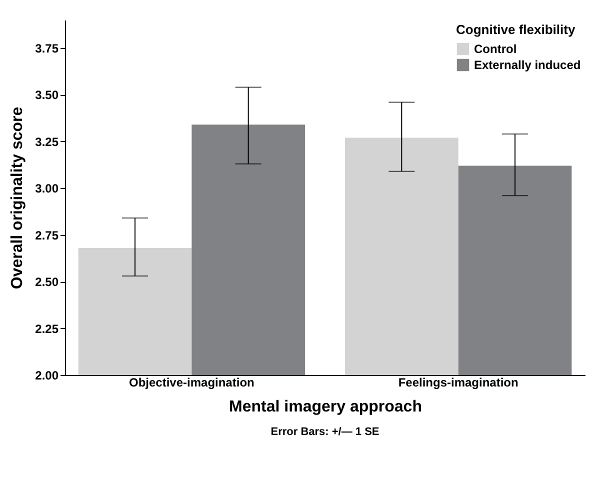  I want to click on y-tick-label: 2.50, so click(47, 282).